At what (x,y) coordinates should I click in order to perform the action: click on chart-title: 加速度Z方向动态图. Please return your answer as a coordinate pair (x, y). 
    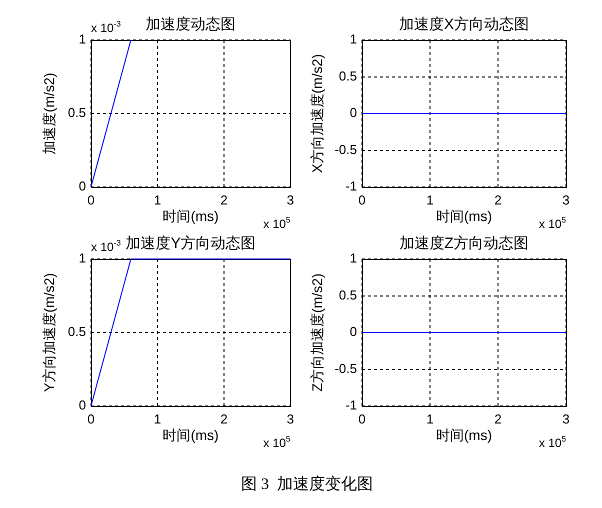
    Looking at the image, I should click on (464, 243).